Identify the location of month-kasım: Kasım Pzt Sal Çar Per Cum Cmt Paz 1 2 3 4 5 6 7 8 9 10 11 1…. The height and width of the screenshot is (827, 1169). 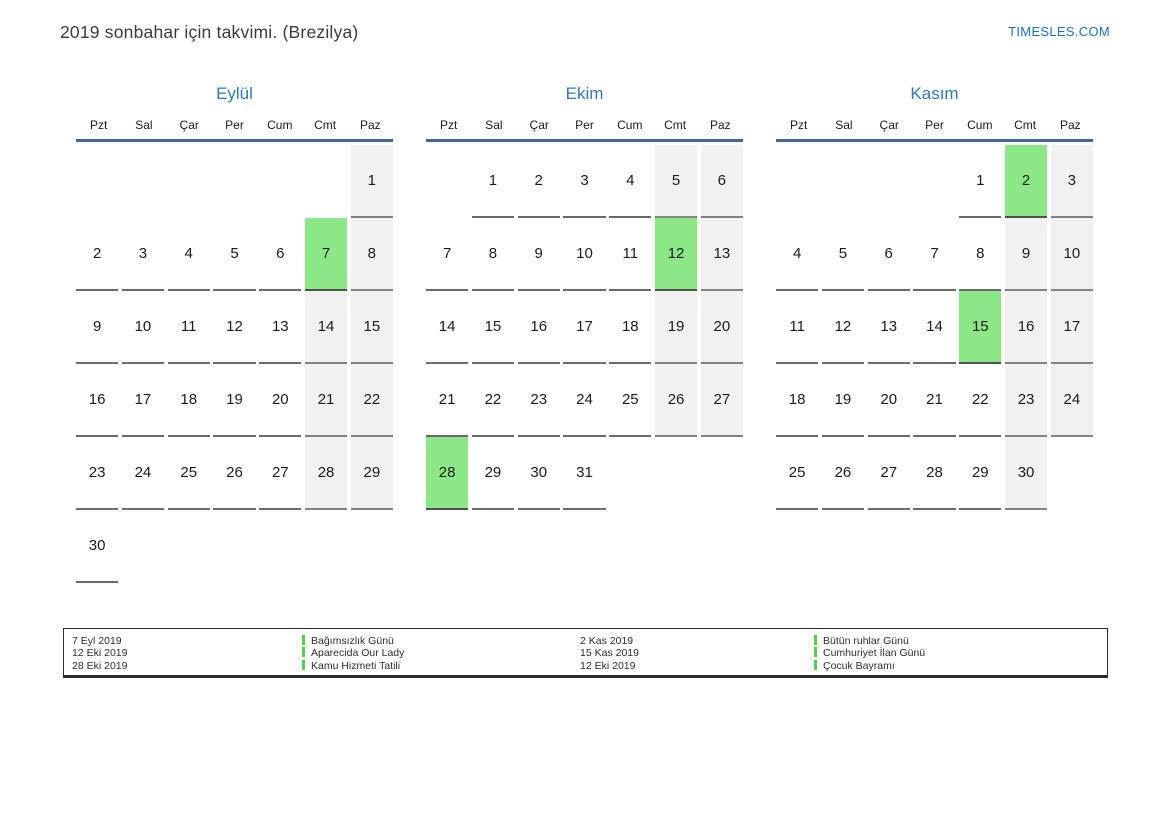
(934, 297).